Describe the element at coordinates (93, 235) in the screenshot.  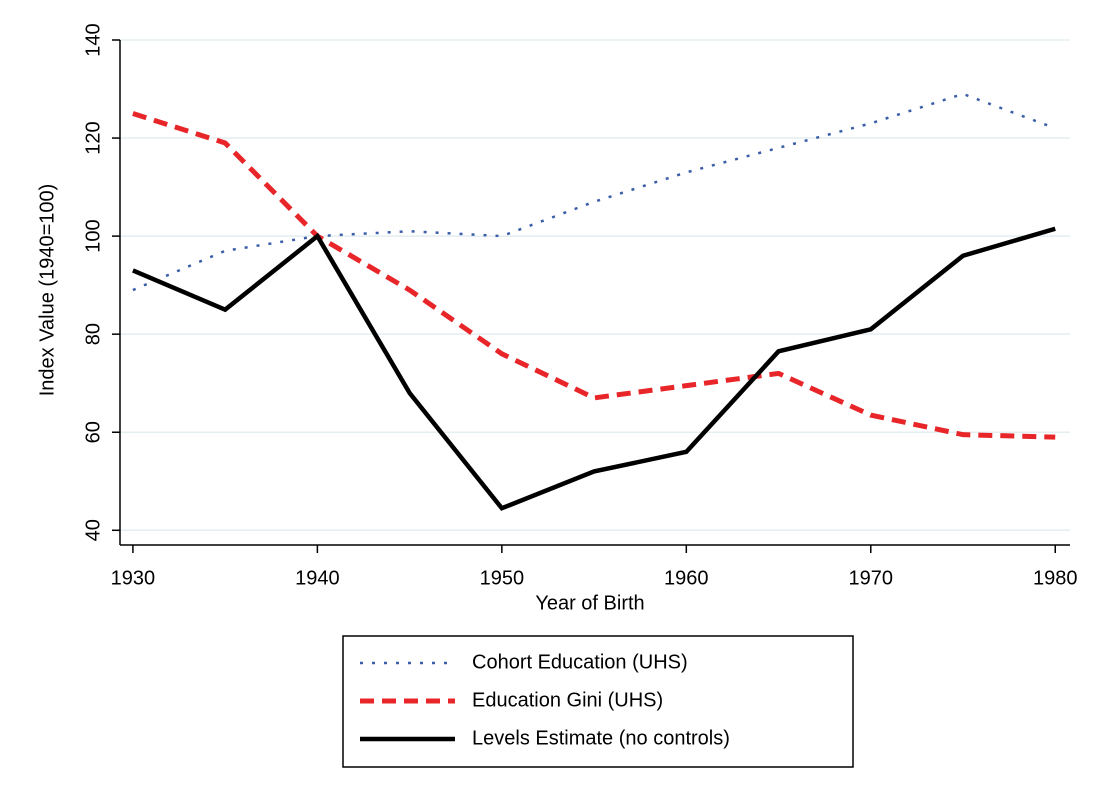
I see `y-tick-label: 100` at that location.